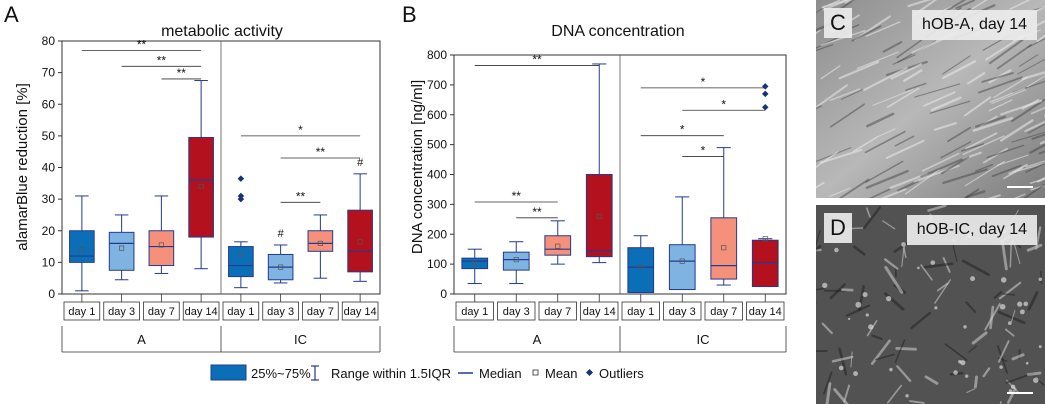 This screenshot has height=404, width=1045. Describe the element at coordinates (765, 86) in the screenshot. I see `outlier-point` at that location.